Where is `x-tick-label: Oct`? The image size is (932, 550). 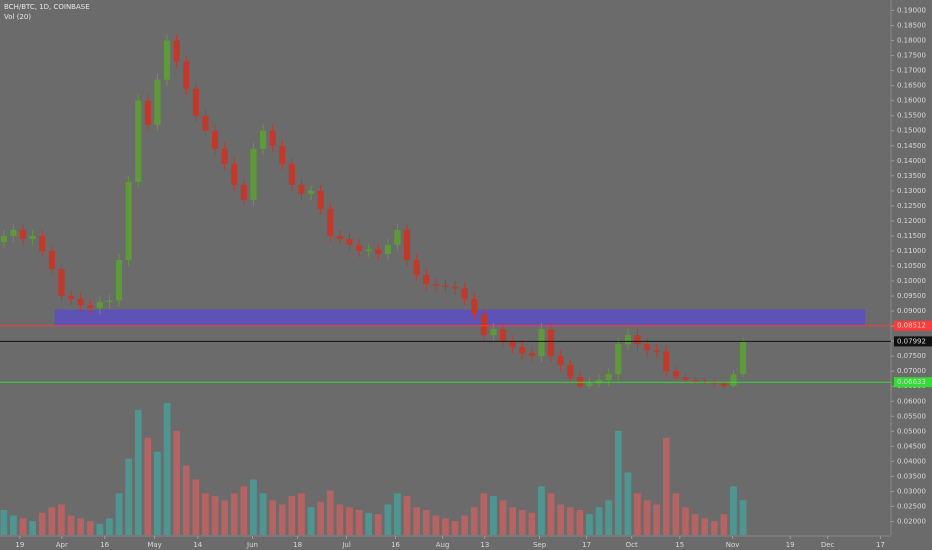
x-tick-label: Oct is located at coordinates (632, 545).